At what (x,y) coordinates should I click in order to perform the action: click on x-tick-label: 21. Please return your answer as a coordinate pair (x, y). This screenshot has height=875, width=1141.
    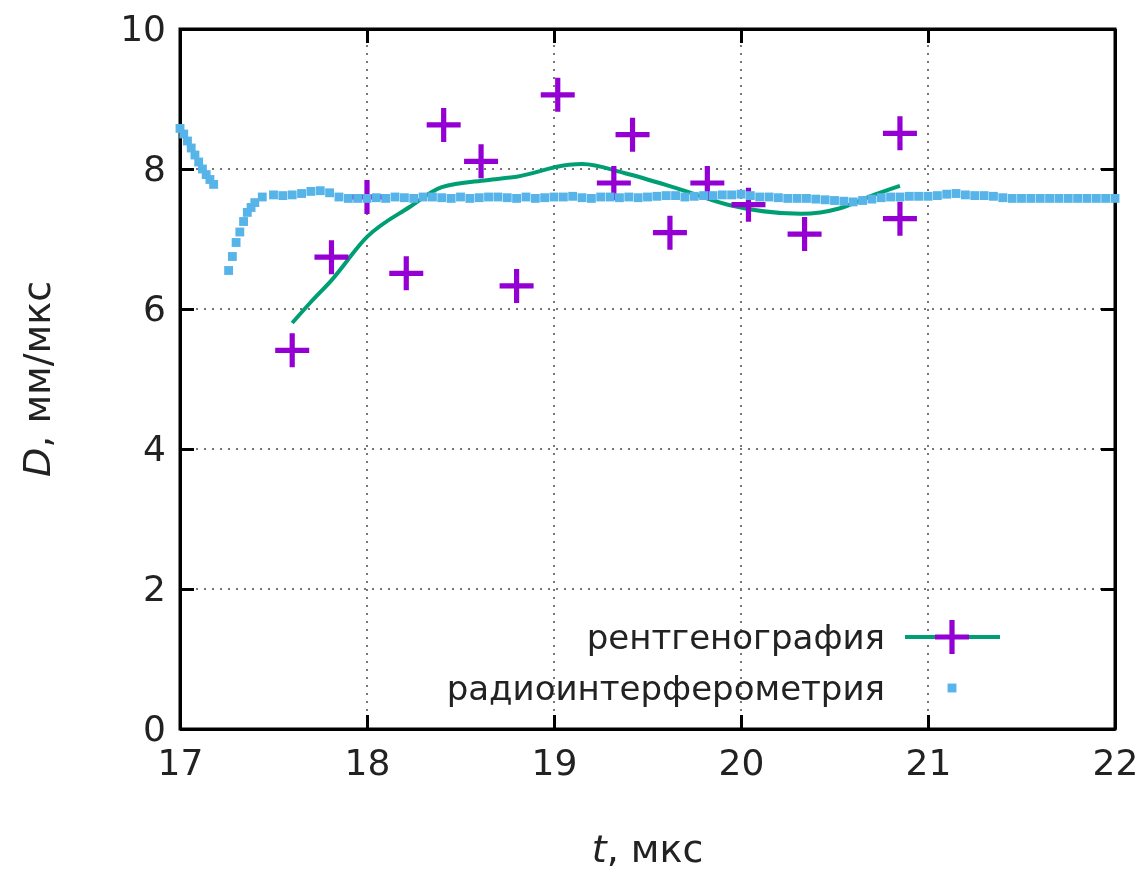
    Looking at the image, I should click on (928, 762).